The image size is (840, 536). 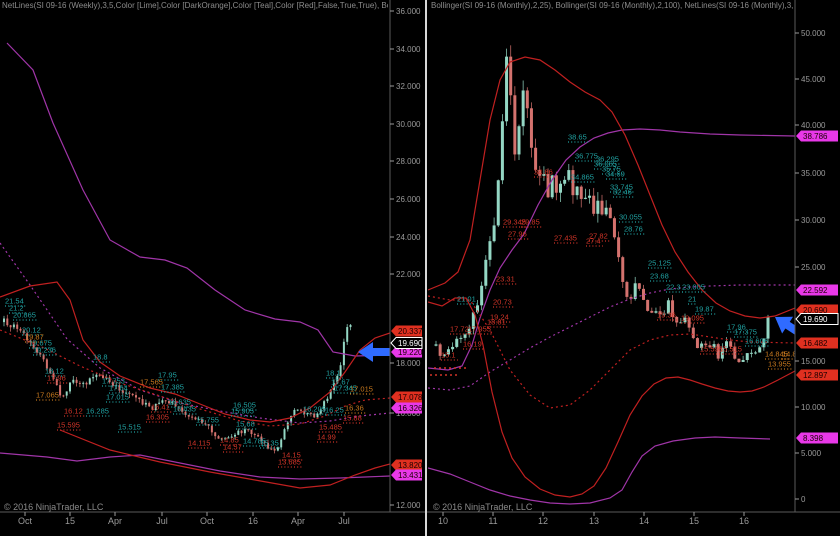 What do you see at coordinates (779, 364) in the screenshot?
I see `netline-label: 13.955` at bounding box center [779, 364].